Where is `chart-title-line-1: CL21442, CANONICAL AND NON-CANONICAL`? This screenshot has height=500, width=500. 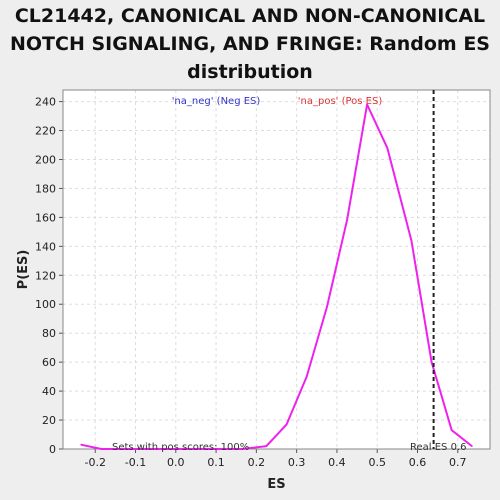 chart-title-line-1: CL21442, CANONICAL AND NON-CANONICAL is located at coordinates (250, 16).